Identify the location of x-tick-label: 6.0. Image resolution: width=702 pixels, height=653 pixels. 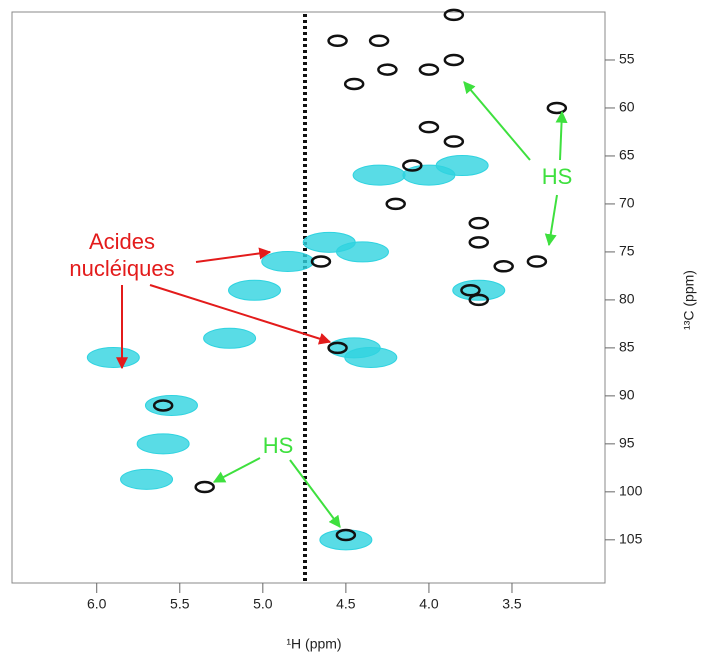
(97, 604).